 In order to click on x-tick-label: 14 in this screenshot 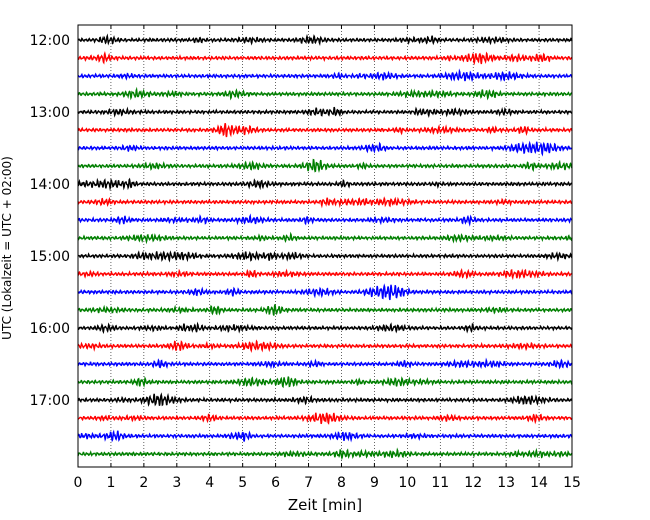, I will do `click(539, 483)`.